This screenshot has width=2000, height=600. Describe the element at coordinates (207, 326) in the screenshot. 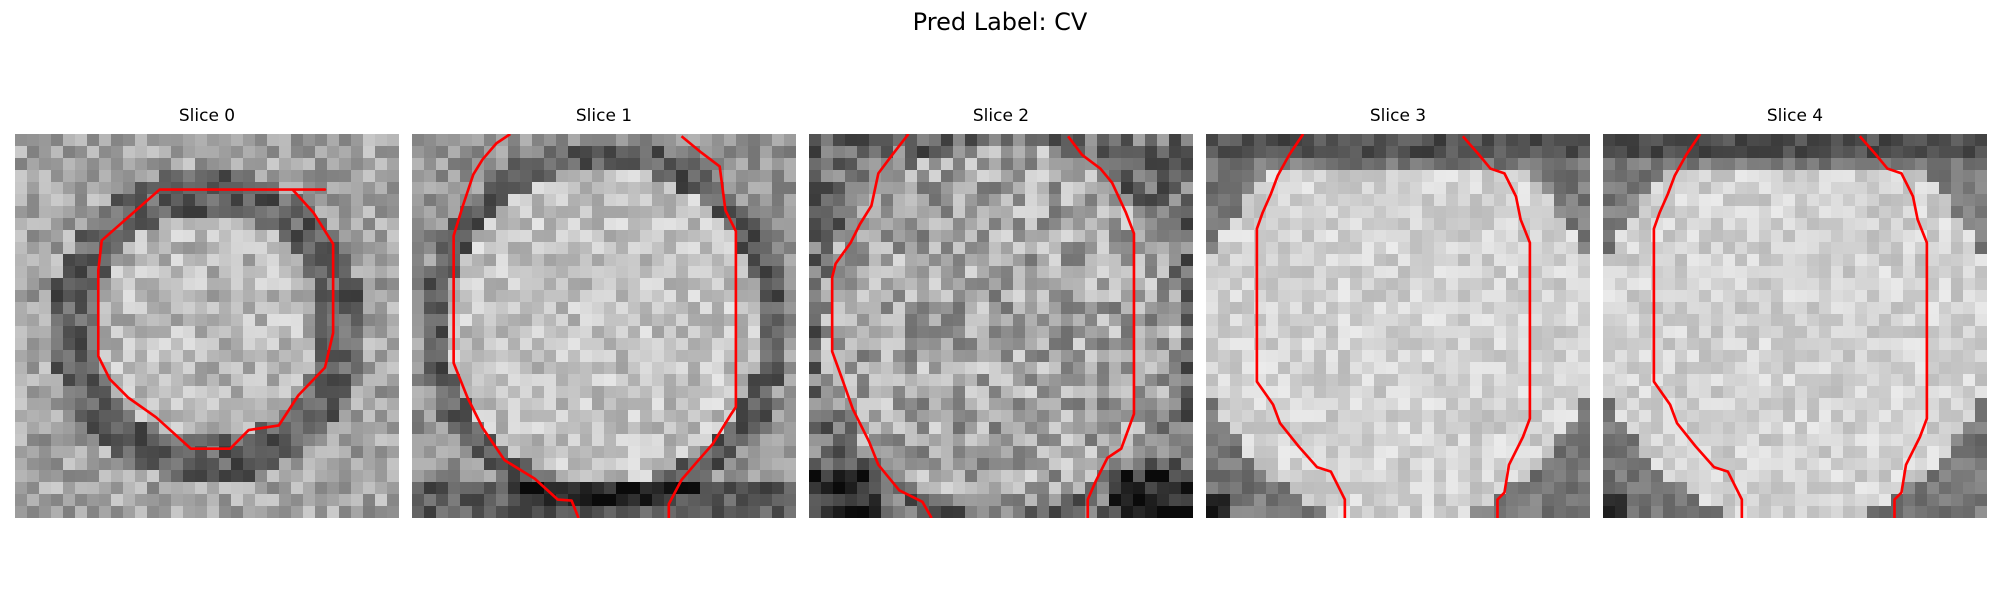

I see `slice-image` at that location.